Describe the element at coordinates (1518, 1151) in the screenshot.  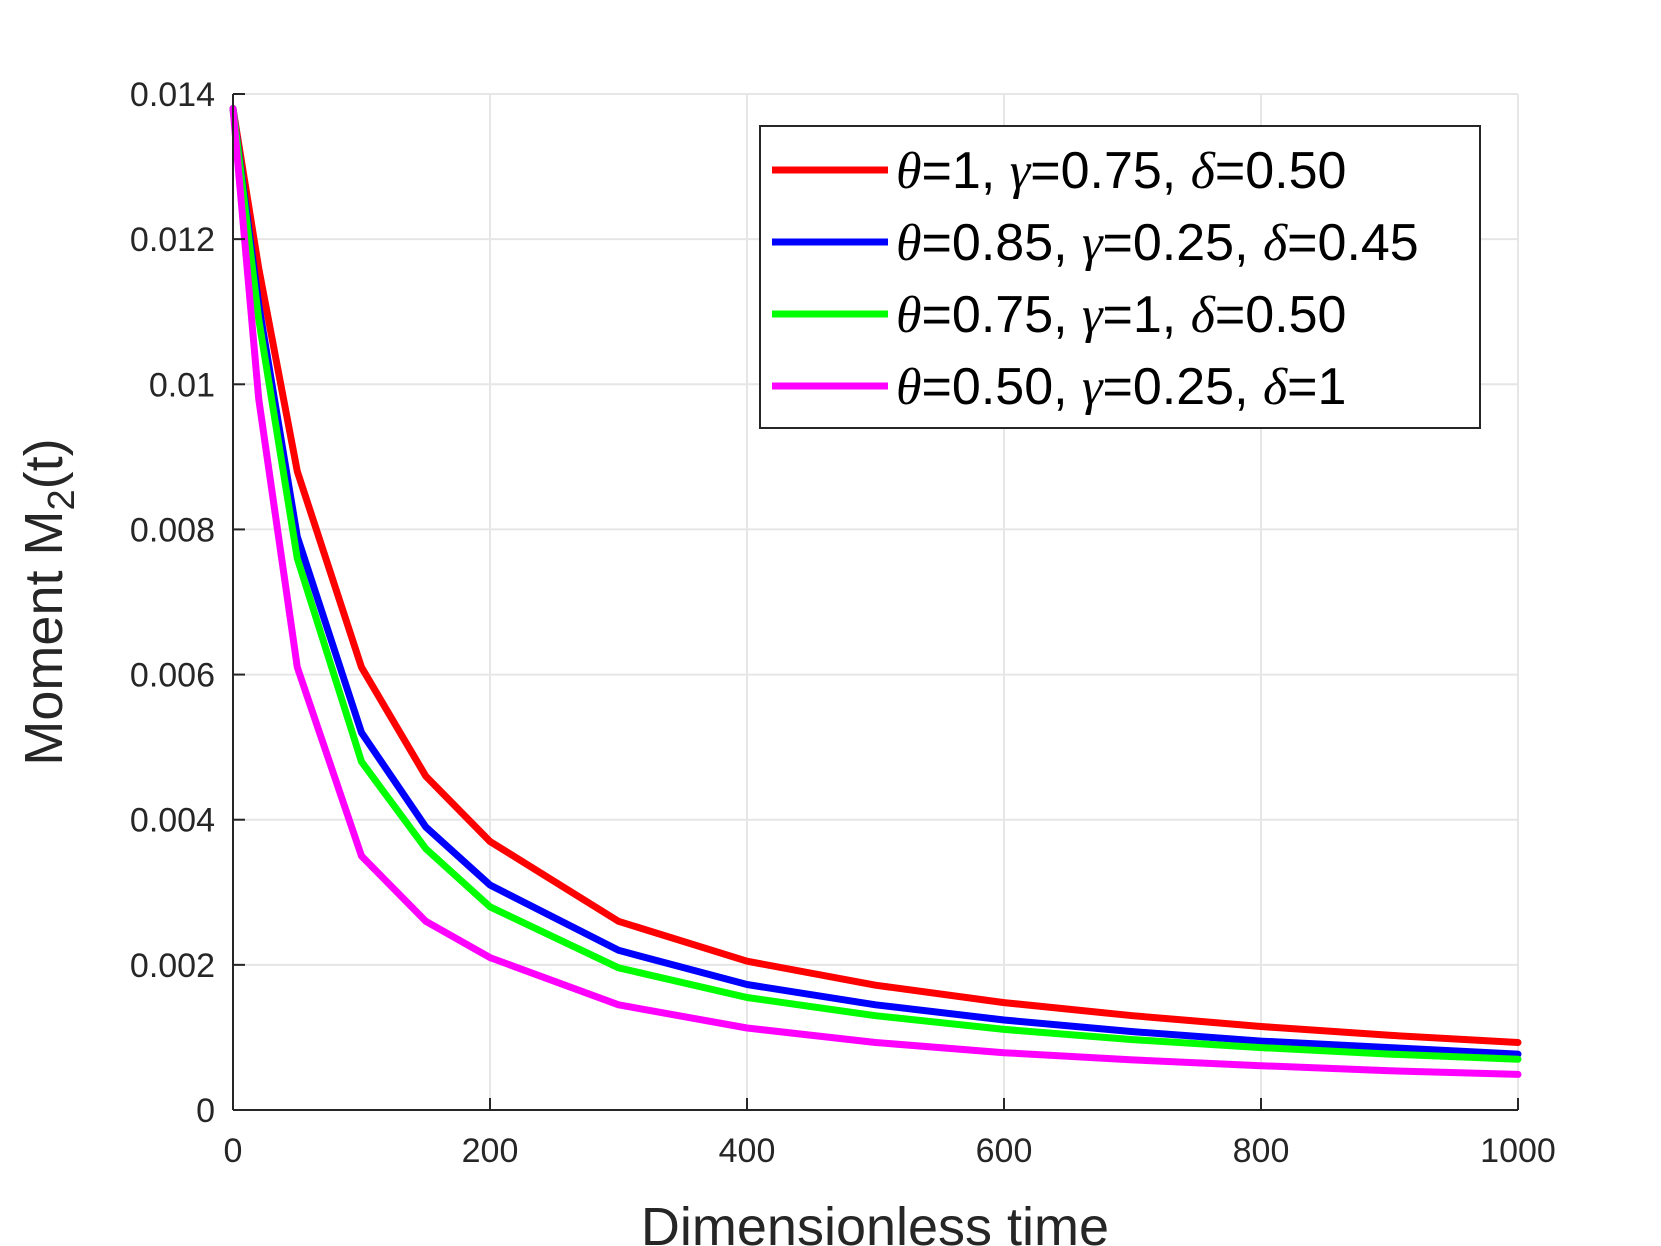
I see `x-tick-label: 1000` at that location.